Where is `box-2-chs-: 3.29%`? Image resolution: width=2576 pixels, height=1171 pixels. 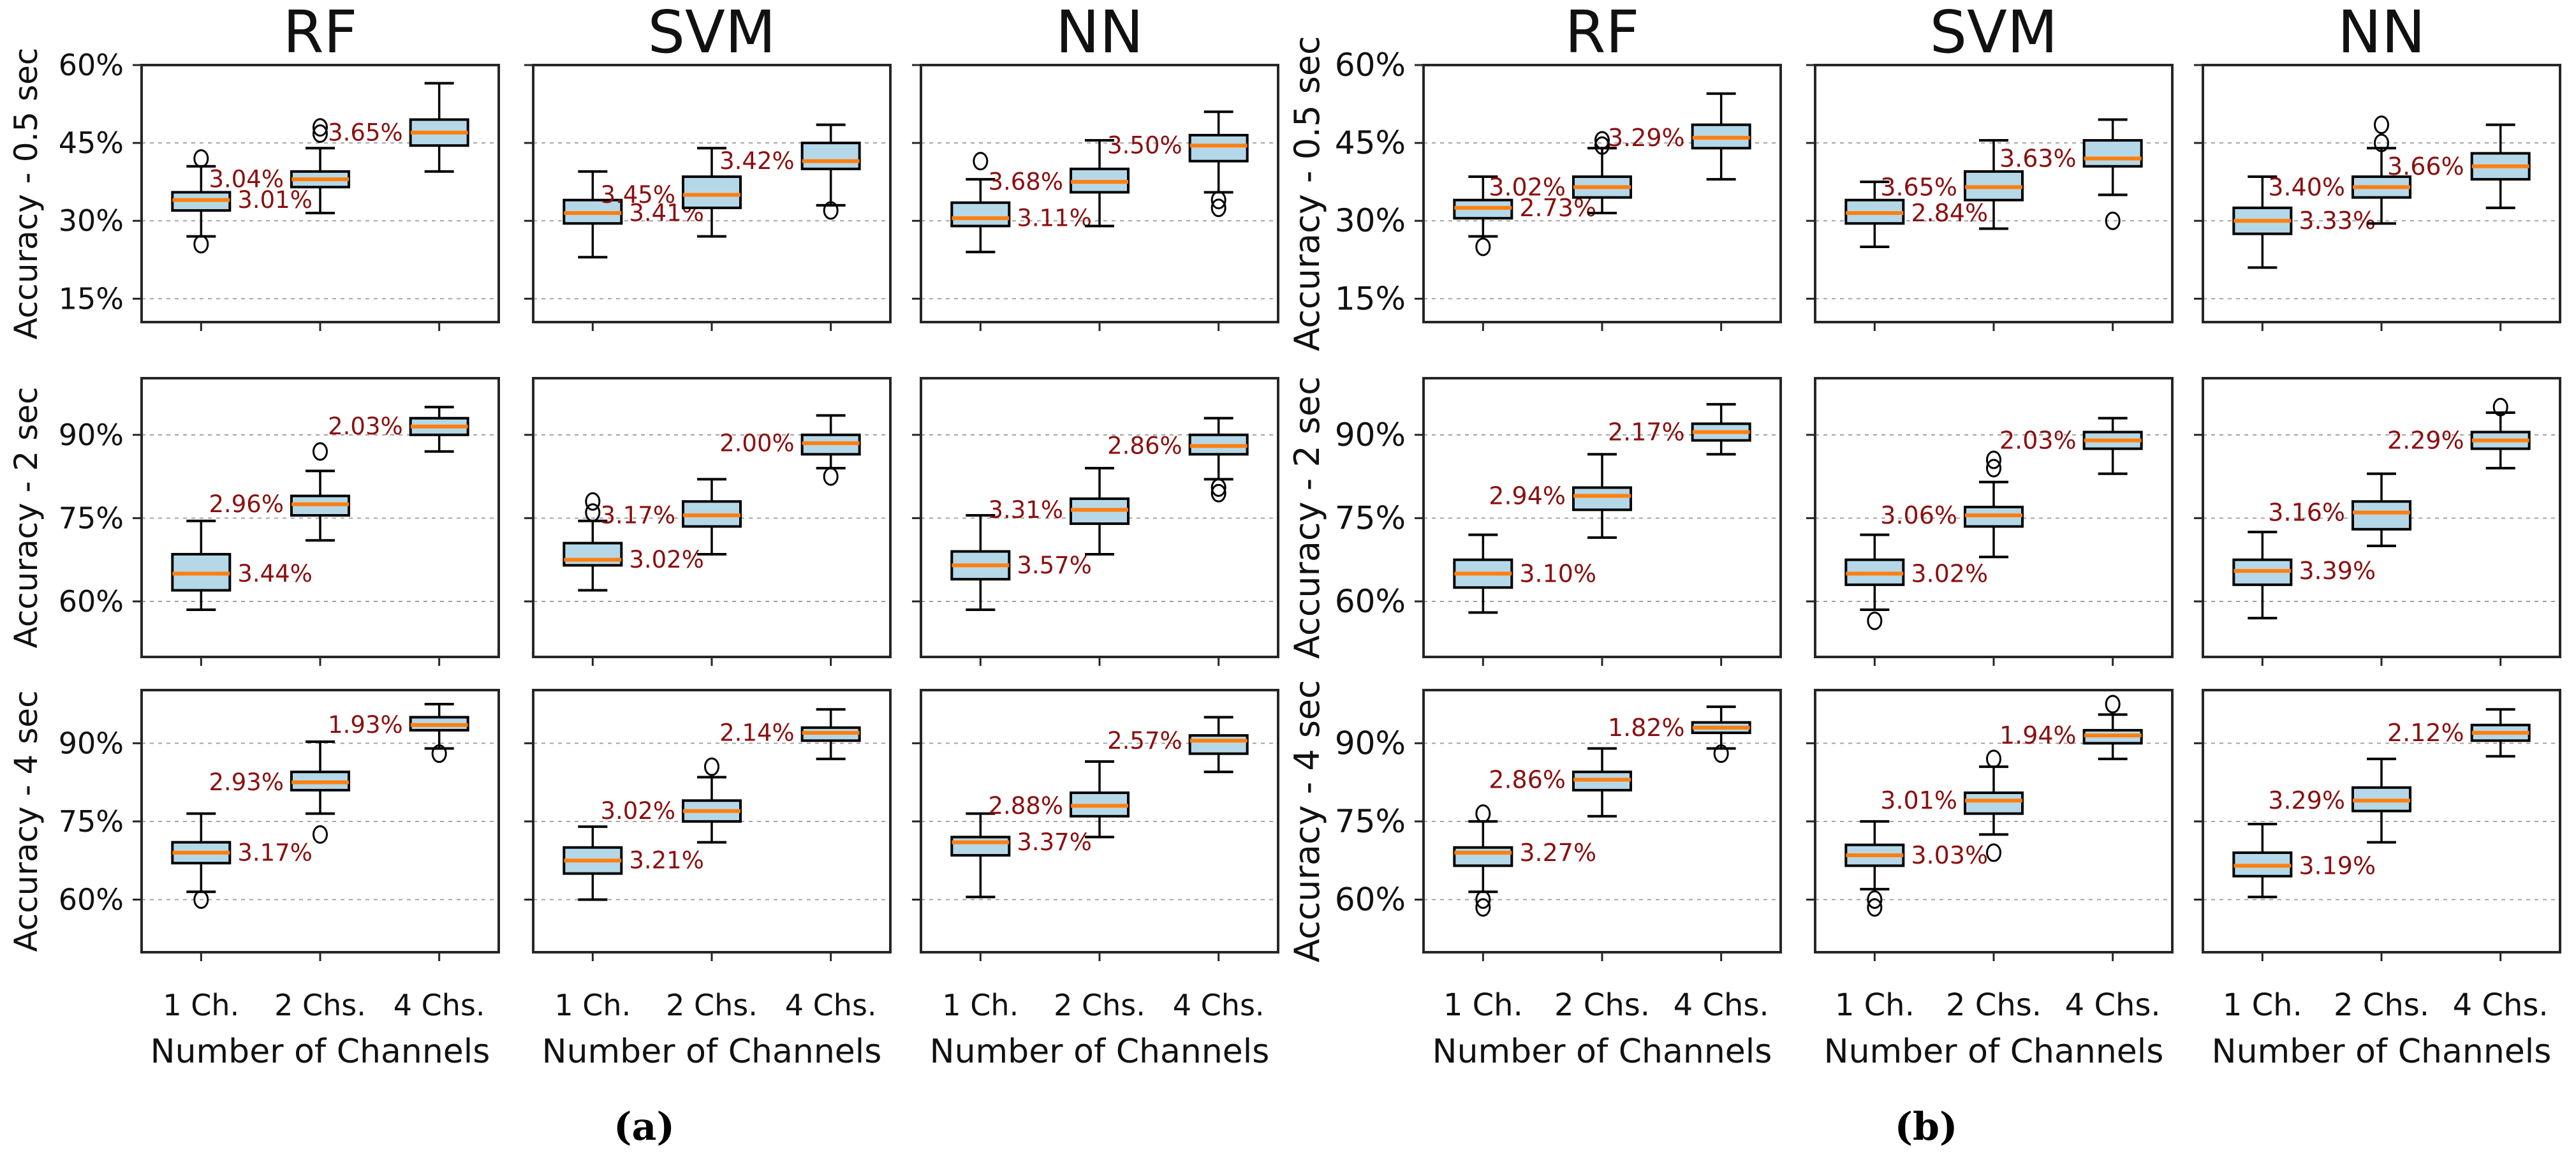
box-2-chs-: 3.29% is located at coordinates (2339, 801).